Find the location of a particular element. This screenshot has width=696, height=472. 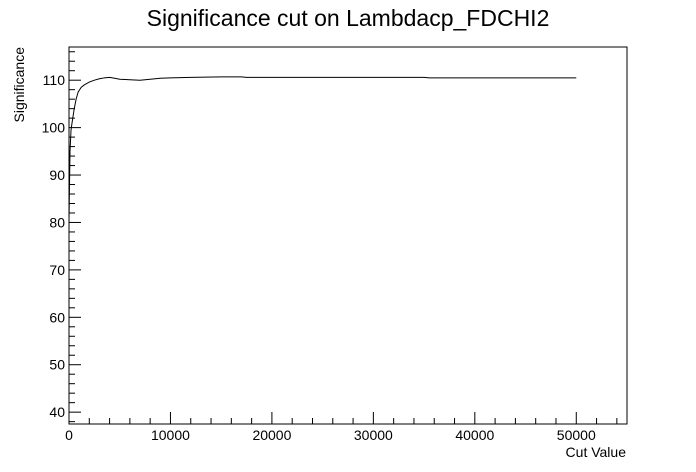

y-tick-label: 110 is located at coordinates (54, 80).